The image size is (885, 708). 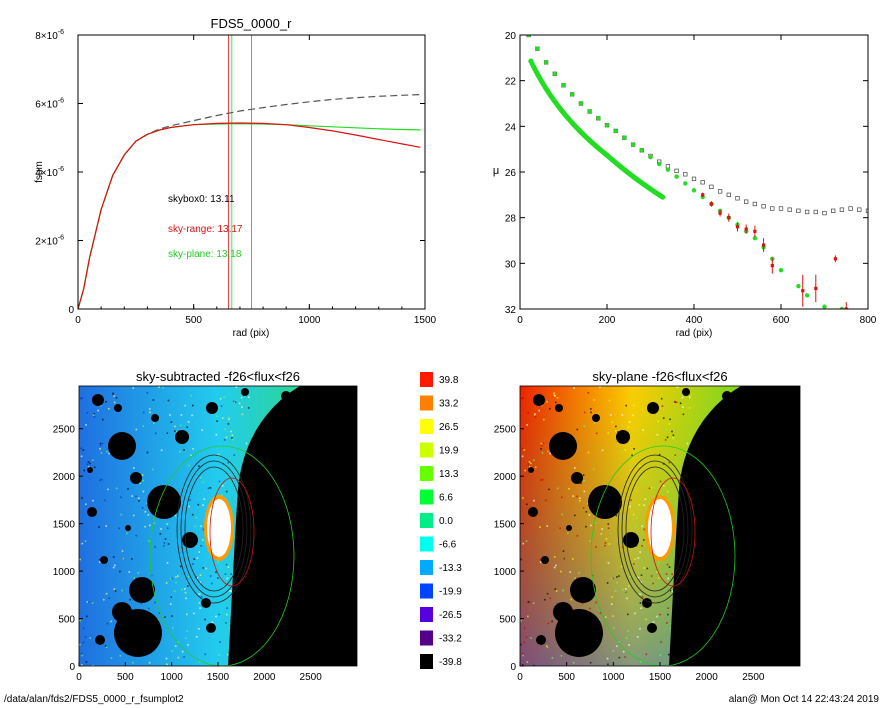 What do you see at coordinates (172, 677) in the screenshot?
I see `image-xtick-label: 1000` at bounding box center [172, 677].